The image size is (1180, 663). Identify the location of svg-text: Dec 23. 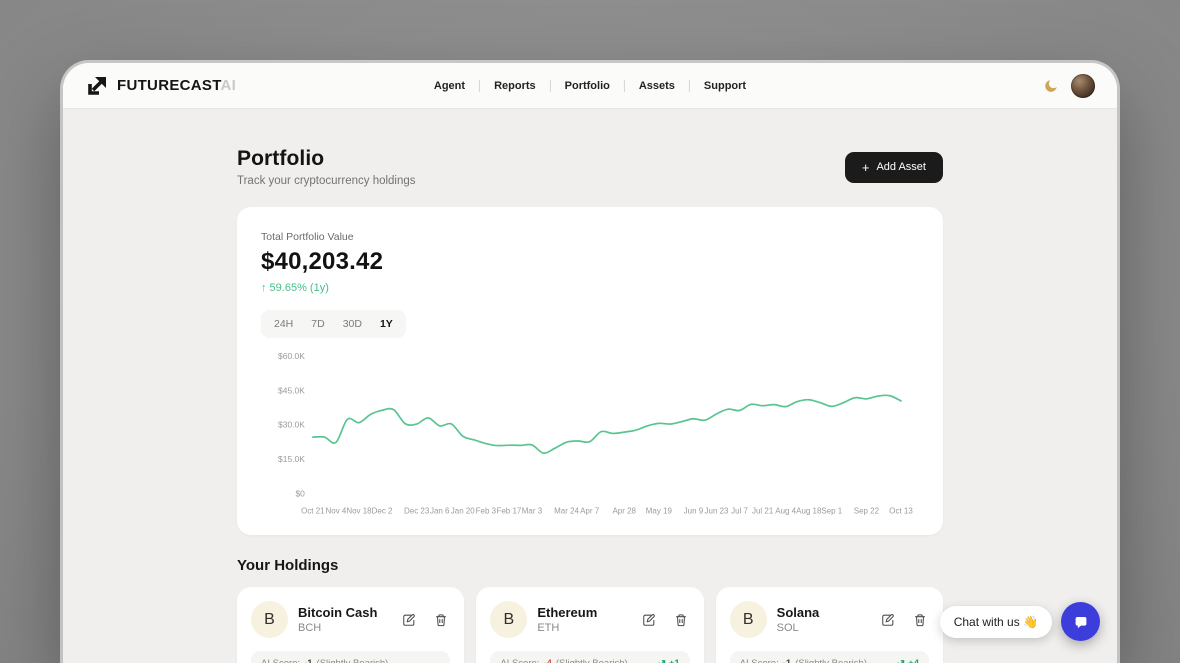
(417, 510).